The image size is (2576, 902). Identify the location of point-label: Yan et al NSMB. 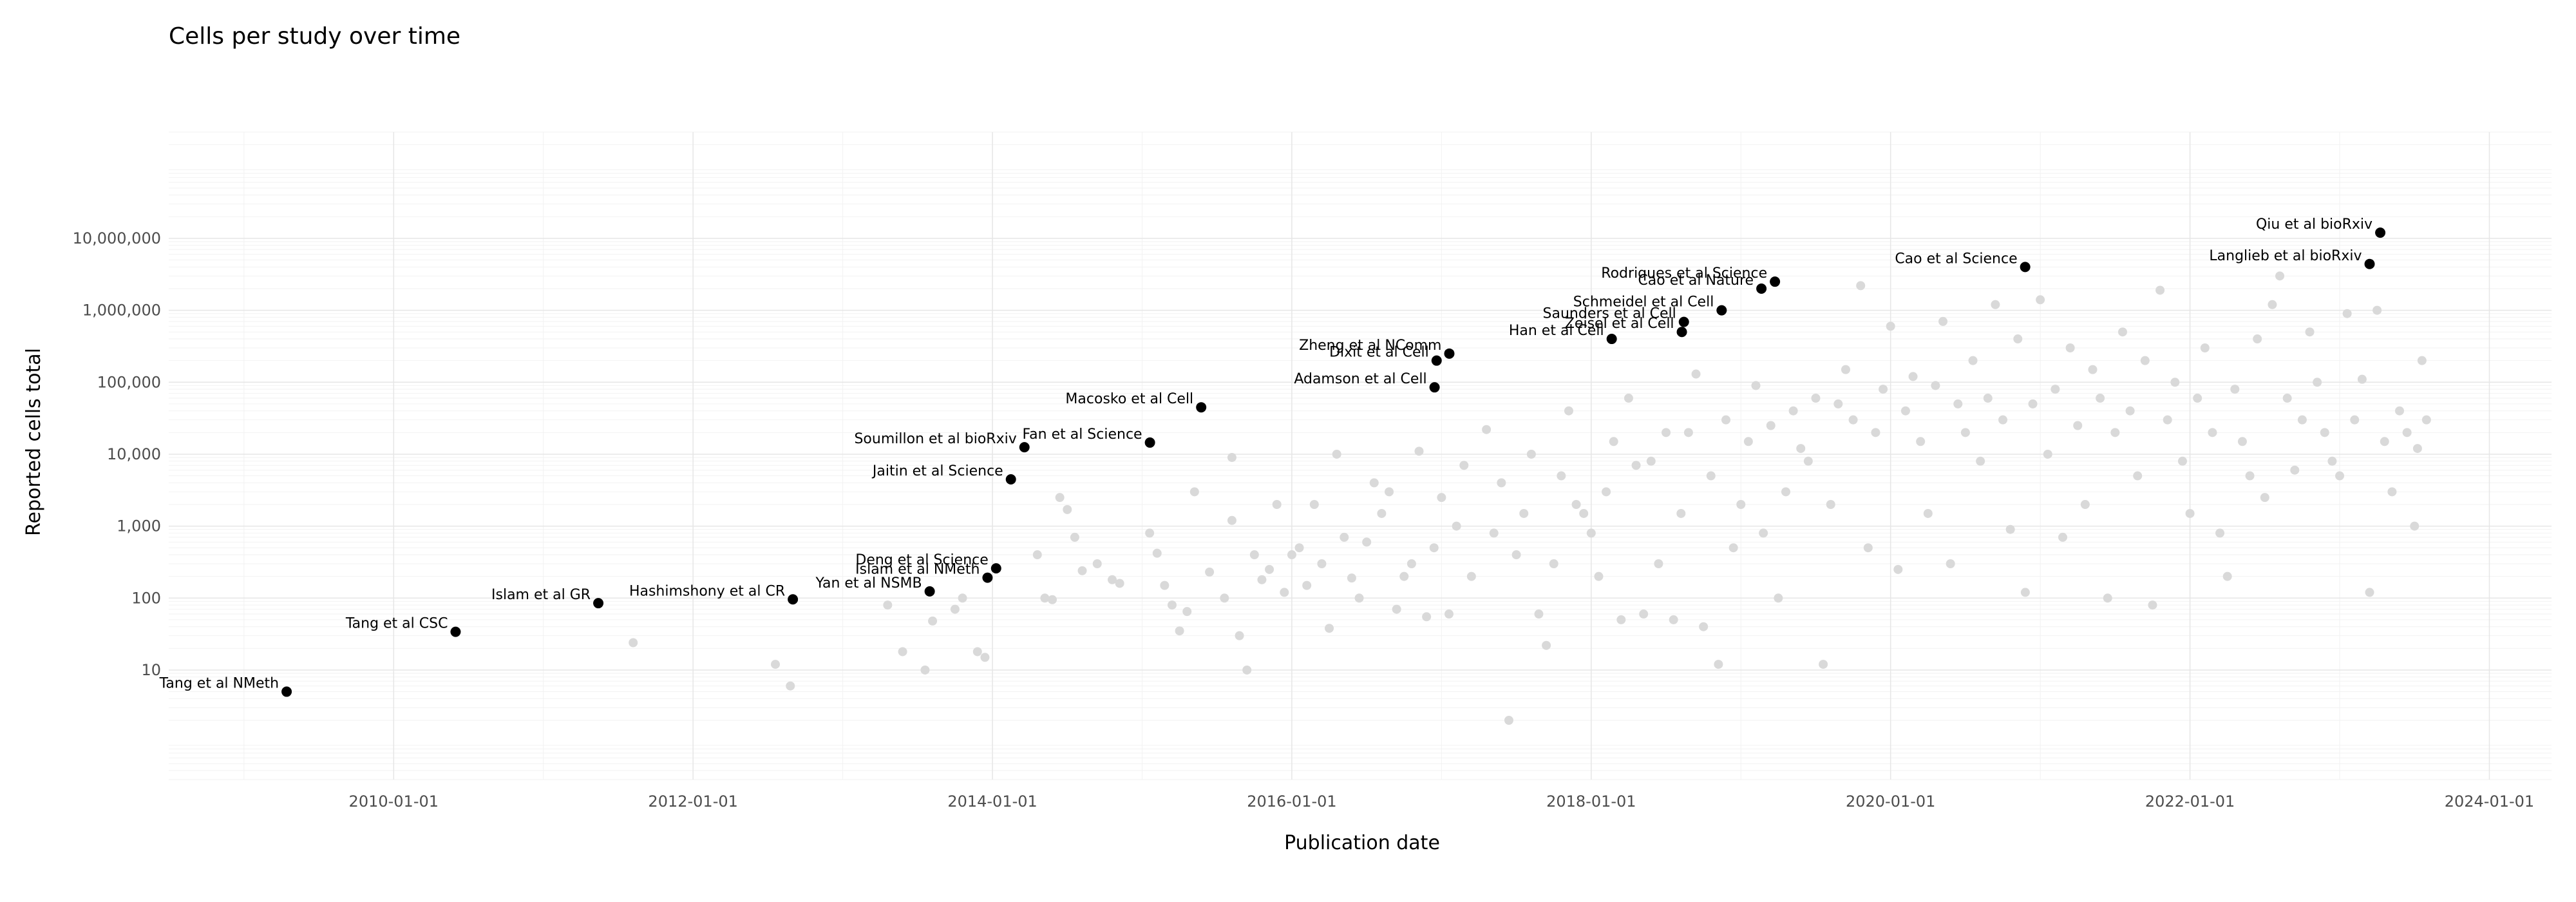
(869, 583).